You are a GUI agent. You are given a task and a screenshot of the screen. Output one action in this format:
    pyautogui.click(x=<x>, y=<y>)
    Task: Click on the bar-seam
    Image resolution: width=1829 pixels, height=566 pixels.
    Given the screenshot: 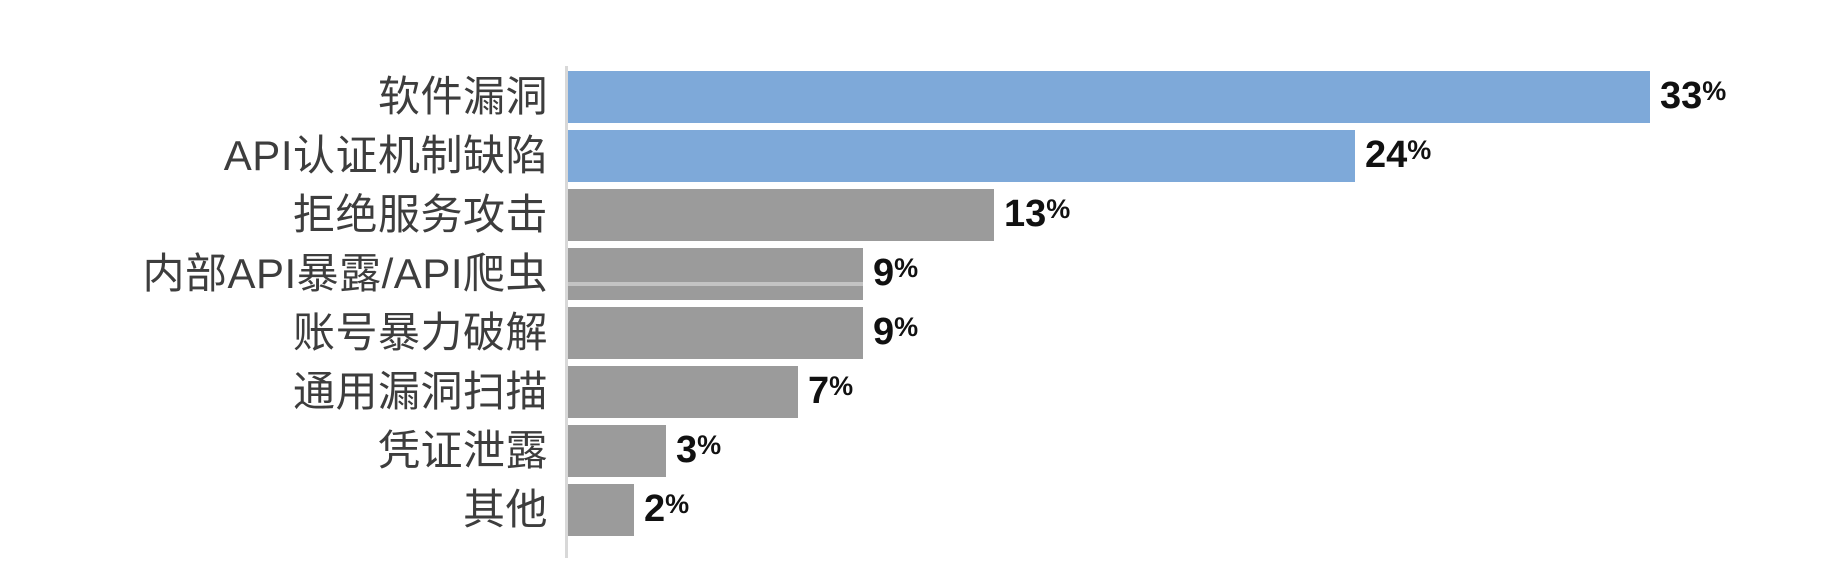 What is the action you would take?
    pyautogui.click(x=715, y=284)
    